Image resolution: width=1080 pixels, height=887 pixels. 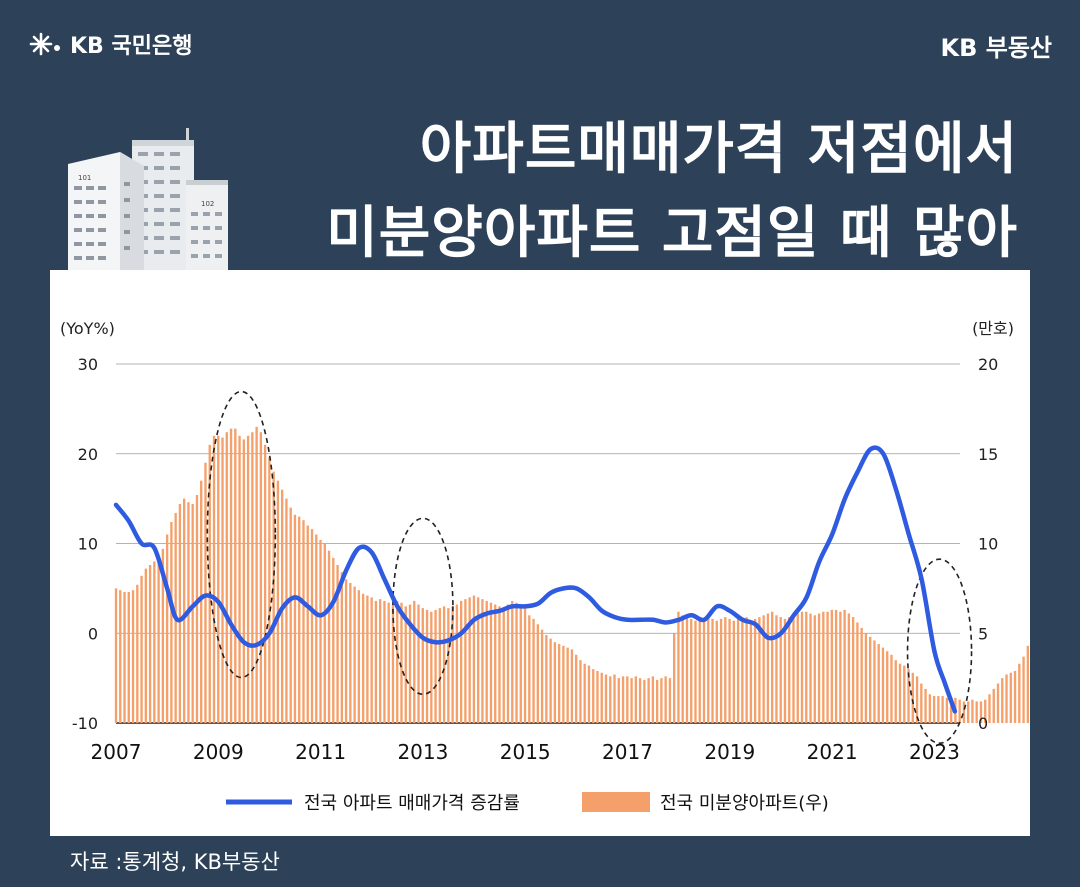 I want to click on kb-bank-logo: KB 국민은행, so click(x=110, y=44).